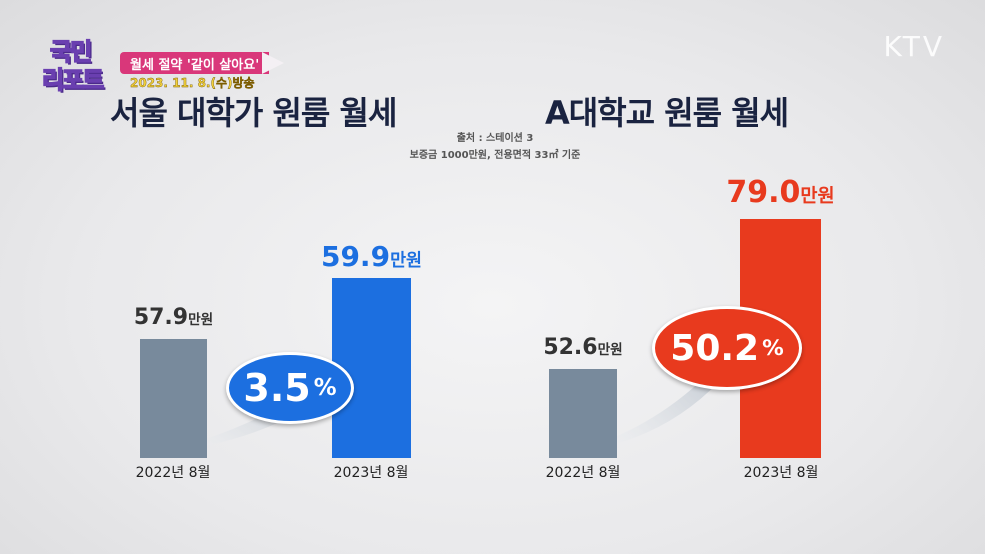  I want to click on value-label: 57.9만원, so click(174, 317).